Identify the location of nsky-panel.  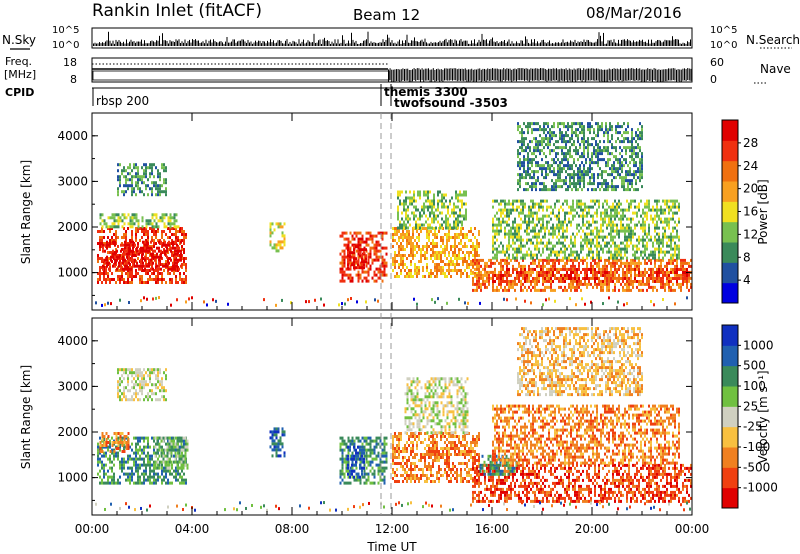
(392, 38).